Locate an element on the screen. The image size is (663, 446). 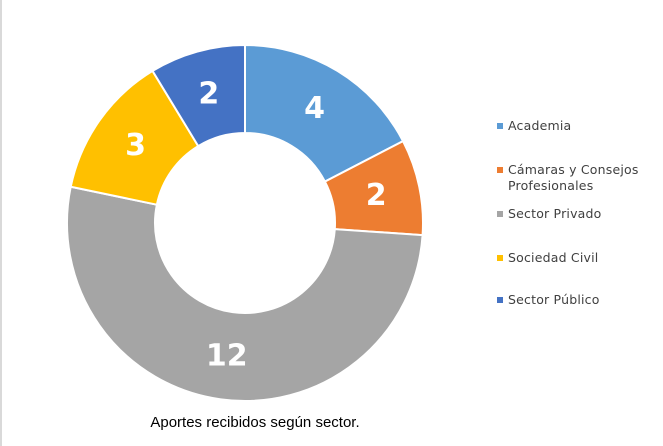
legend-item-sector-publico: Sector Público is located at coordinates (579, 300).